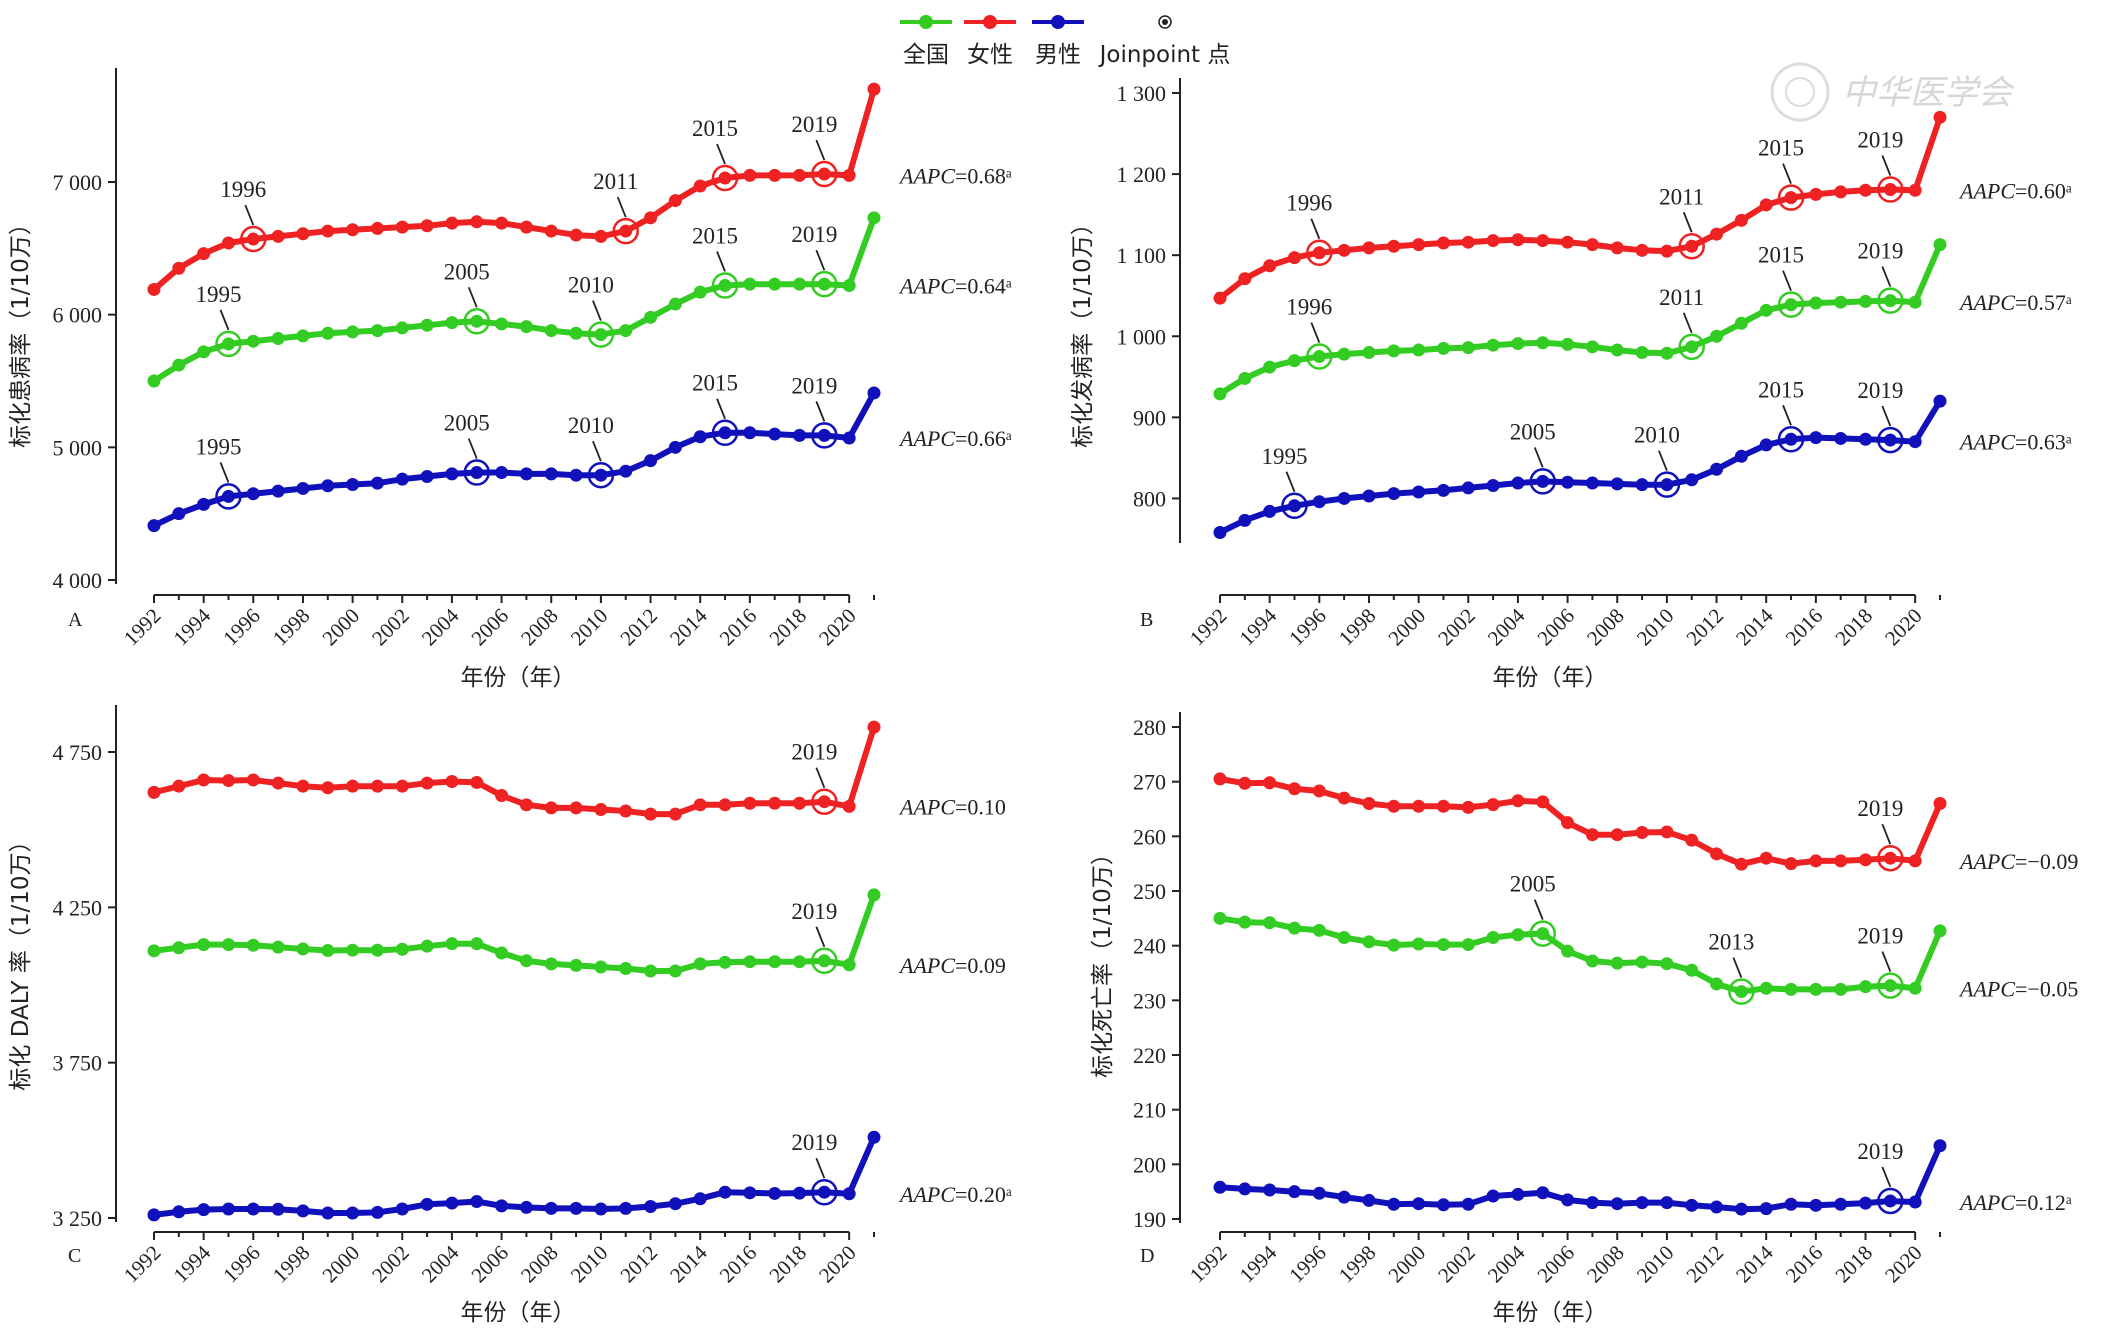 The image size is (2110, 1333). I want to click on x-tick-label: 2014, so click(688, 626).